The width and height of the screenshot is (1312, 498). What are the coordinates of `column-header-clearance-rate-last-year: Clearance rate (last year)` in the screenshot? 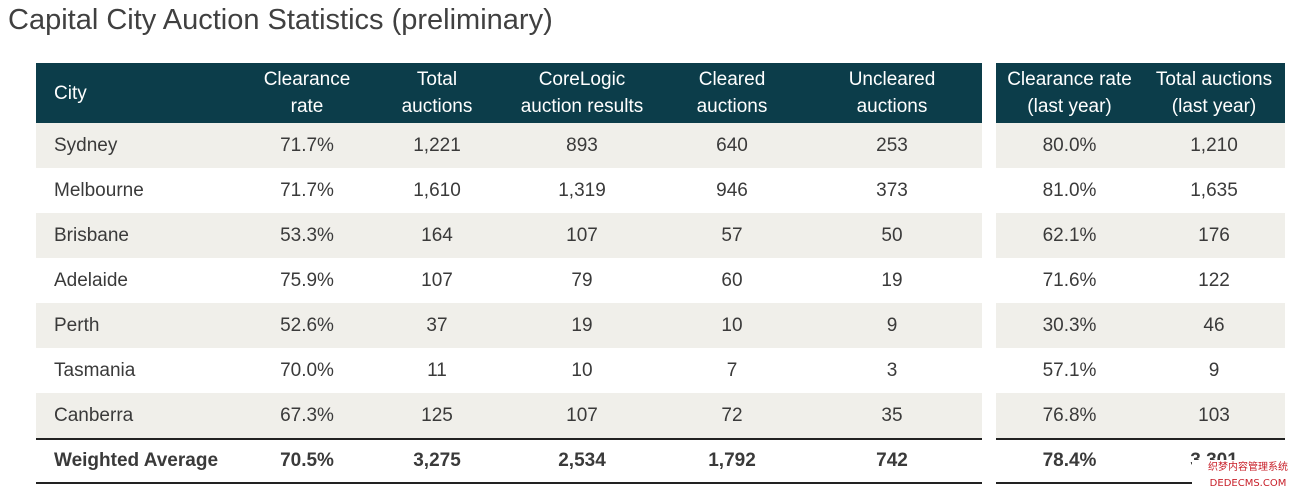 It's located at (1069, 93).